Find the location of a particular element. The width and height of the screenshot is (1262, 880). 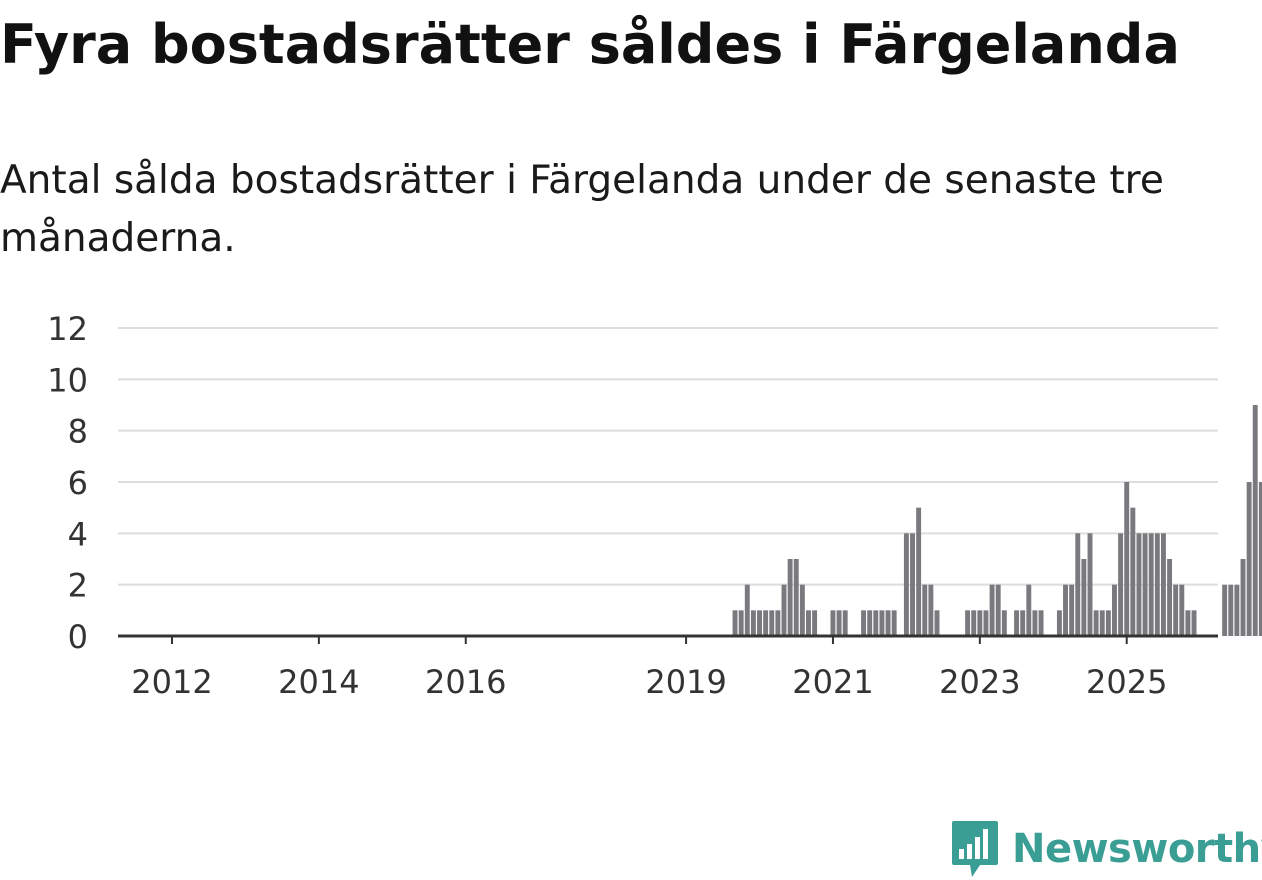

y-tick-label: 6 is located at coordinates (78, 483).